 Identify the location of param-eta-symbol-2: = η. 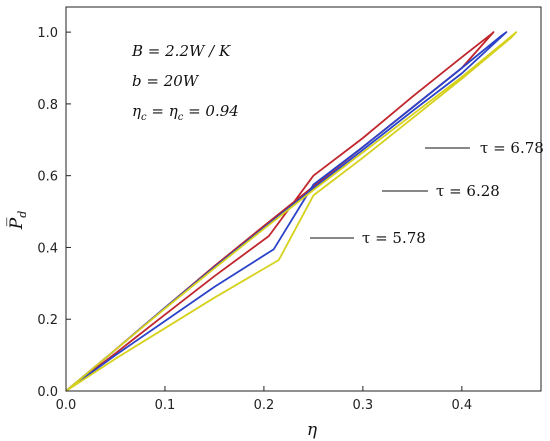
(162, 111).